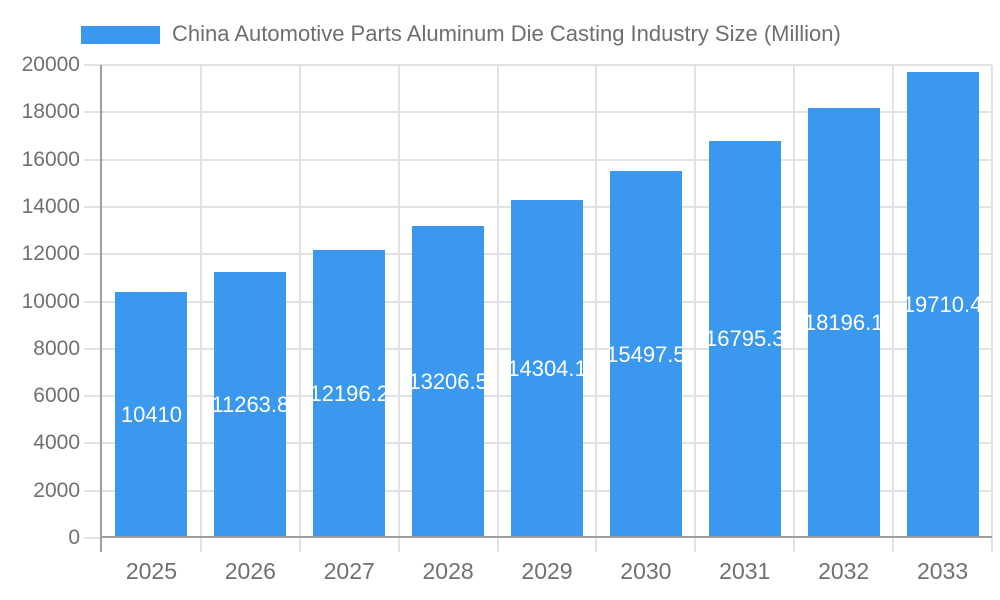 The width and height of the screenshot is (1000, 600). I want to click on x-axis-line, so click(547, 537).